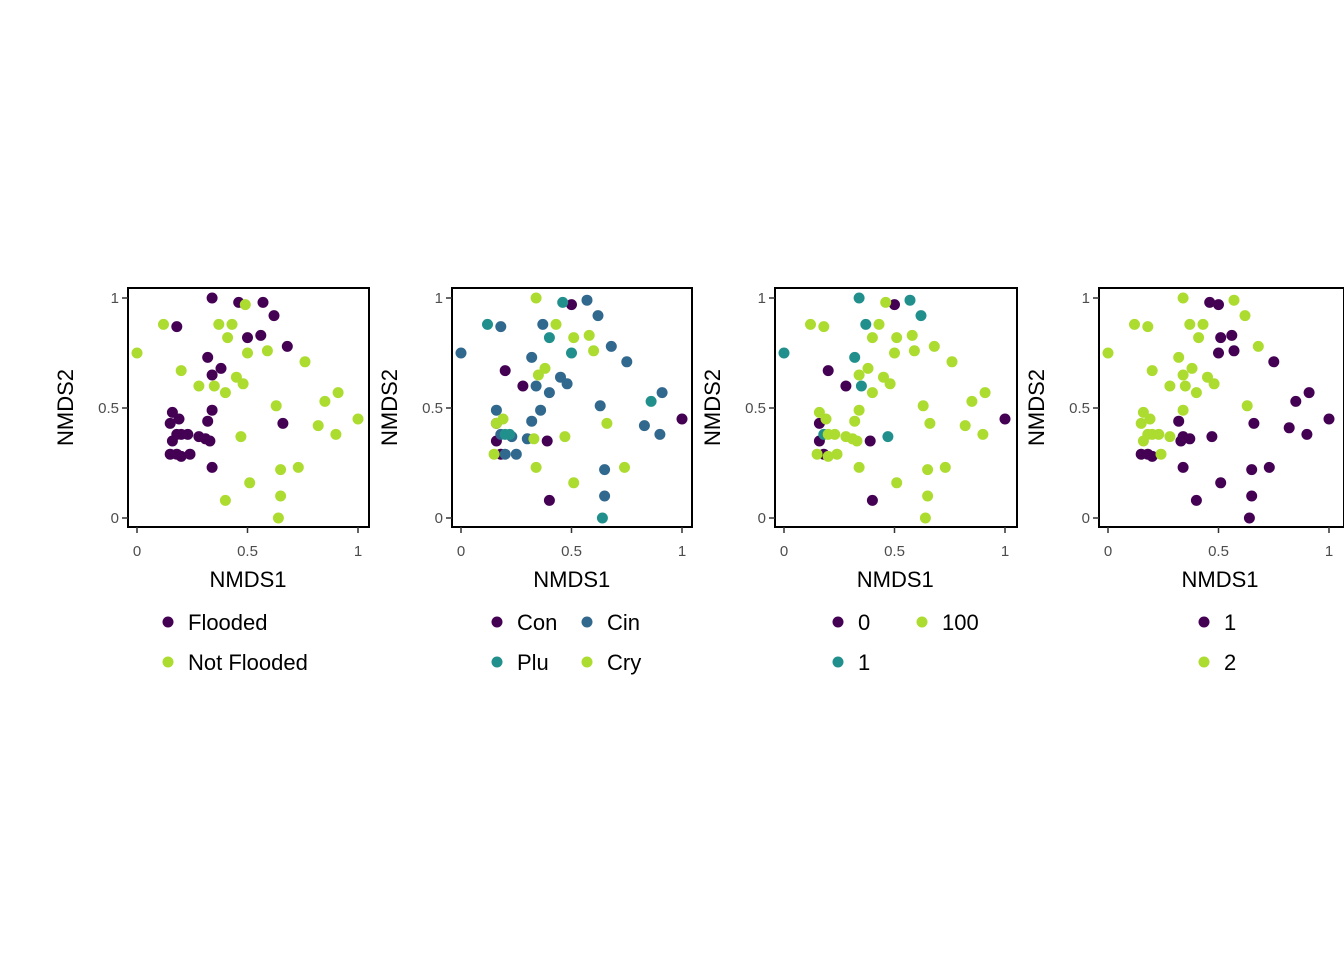  Describe the element at coordinates (864, 662) in the screenshot. I see `legend-label: 1` at that location.